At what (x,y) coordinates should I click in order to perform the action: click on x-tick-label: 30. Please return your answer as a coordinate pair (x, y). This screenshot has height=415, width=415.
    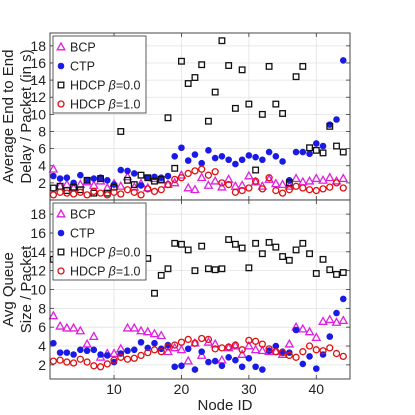
    Looking at the image, I should click on (249, 389).